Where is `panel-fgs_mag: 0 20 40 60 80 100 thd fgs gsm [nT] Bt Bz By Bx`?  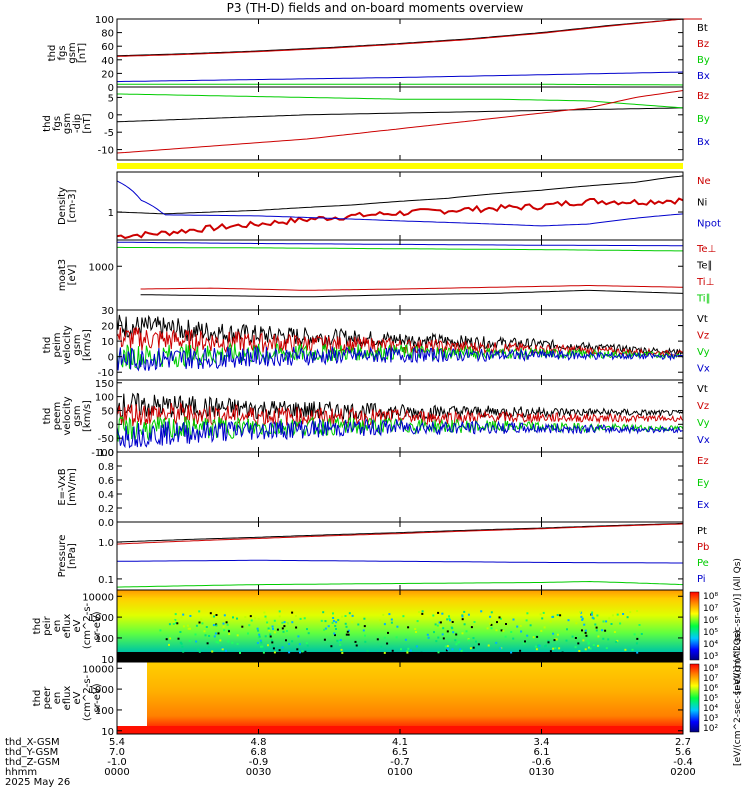
panel-fgs_mag: 0 20 40 60 80 100 thd fgs gsm [nT] Bt Bz By Bx is located at coordinates (378, 54).